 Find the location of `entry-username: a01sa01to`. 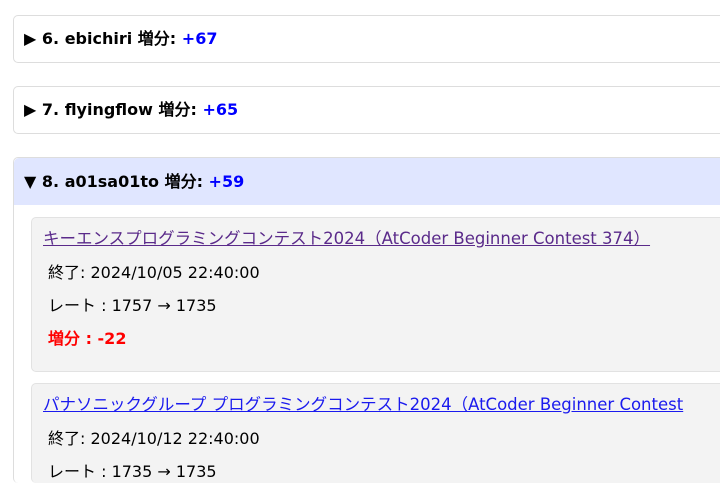

entry-username: a01sa01to is located at coordinates (111, 181).